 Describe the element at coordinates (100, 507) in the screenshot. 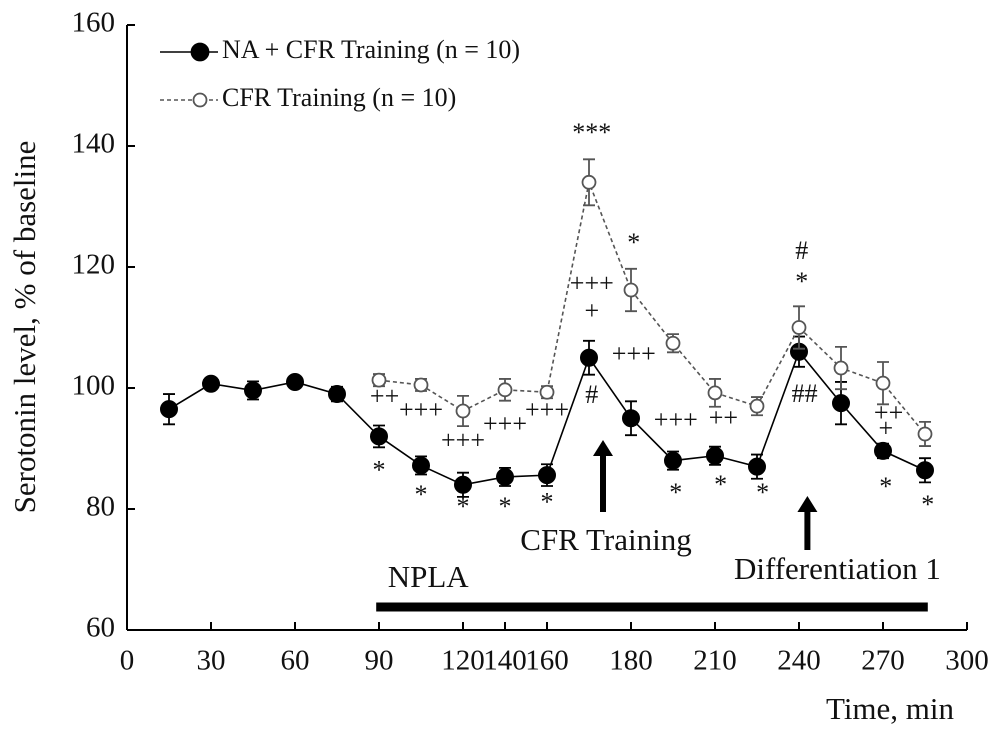

I see `y-tick-label: 80` at that location.